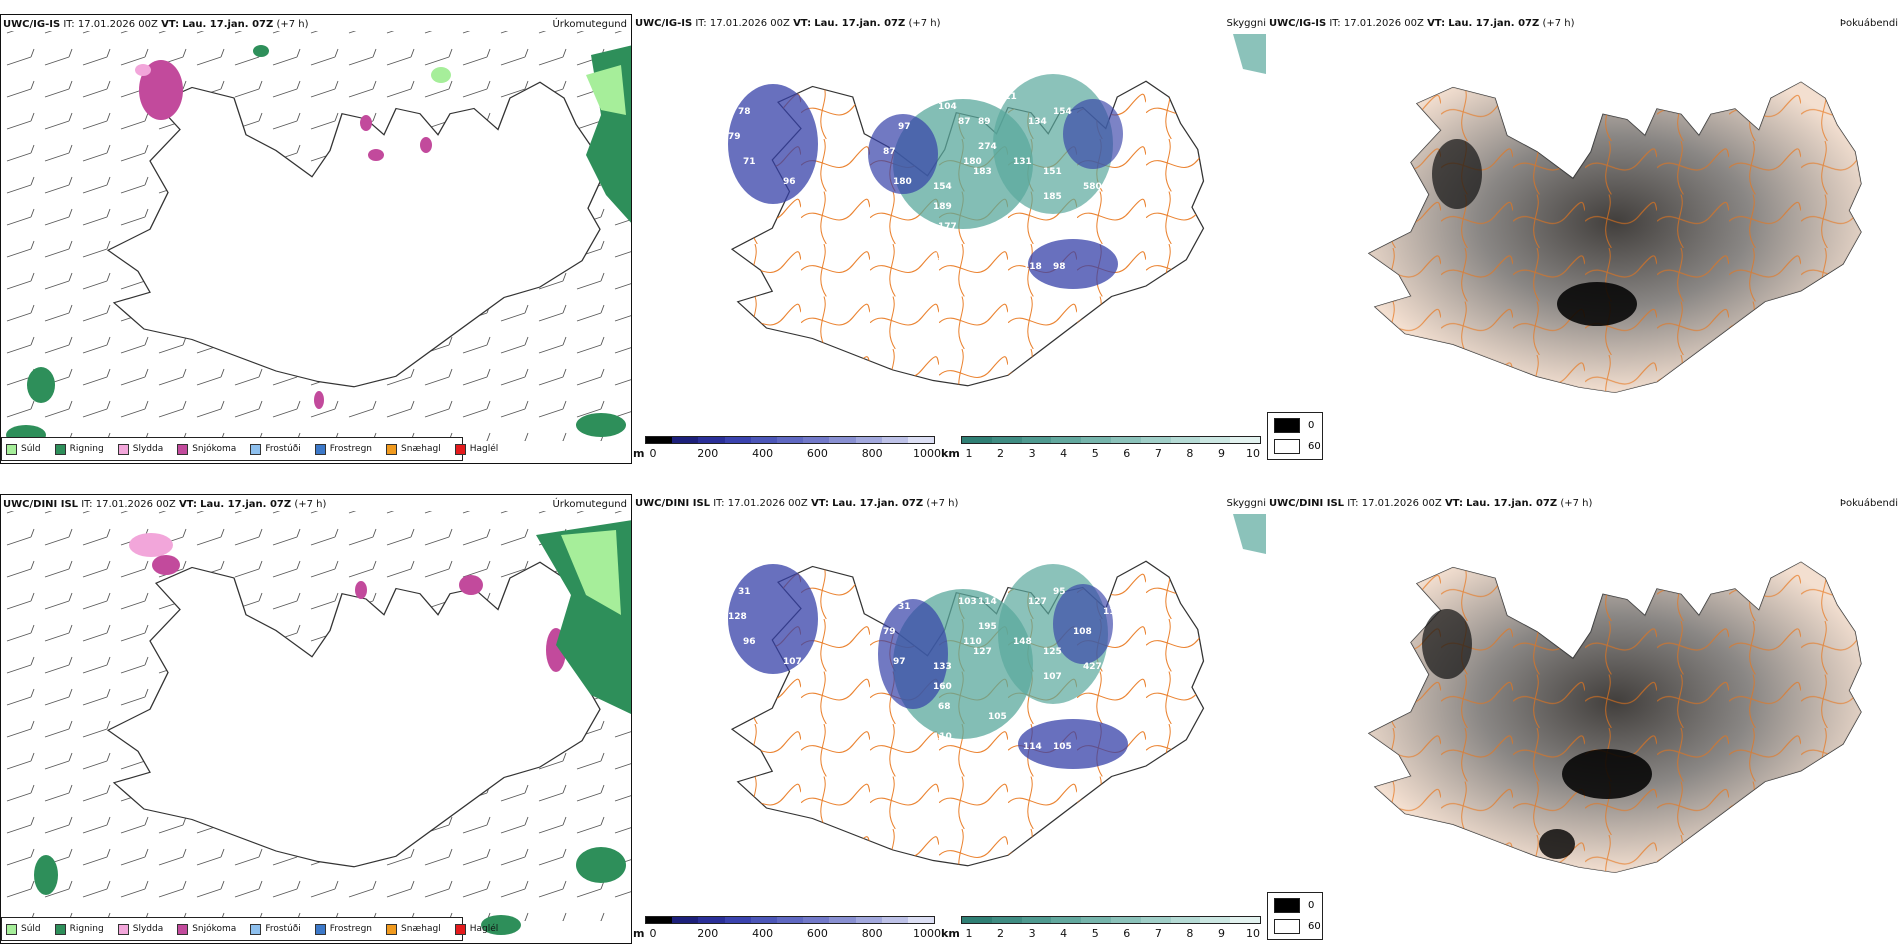  I want to click on dense-fog-area, so click(1597, 304).